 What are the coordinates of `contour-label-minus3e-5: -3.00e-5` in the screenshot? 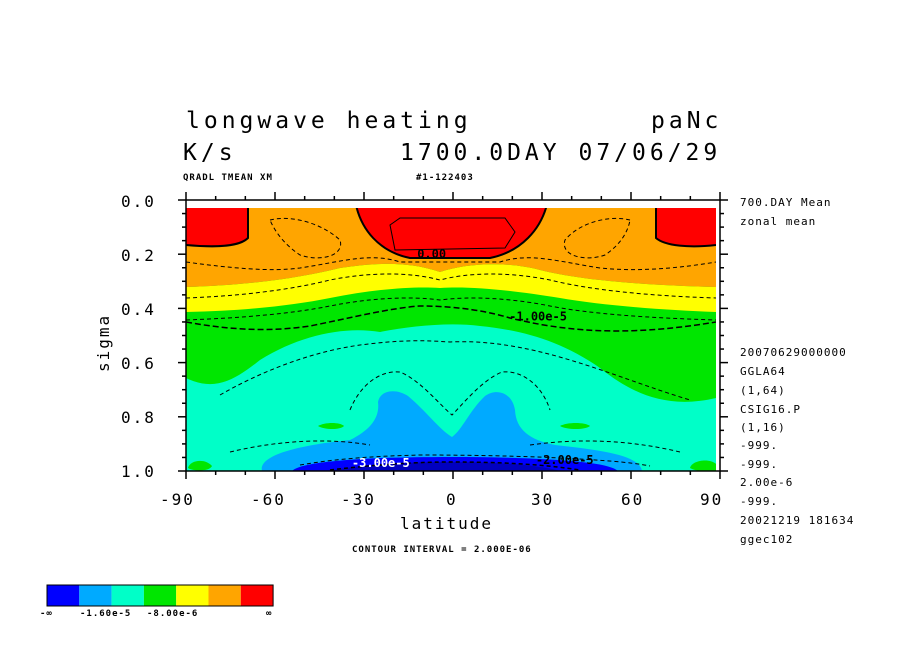 It's located at (381, 463).